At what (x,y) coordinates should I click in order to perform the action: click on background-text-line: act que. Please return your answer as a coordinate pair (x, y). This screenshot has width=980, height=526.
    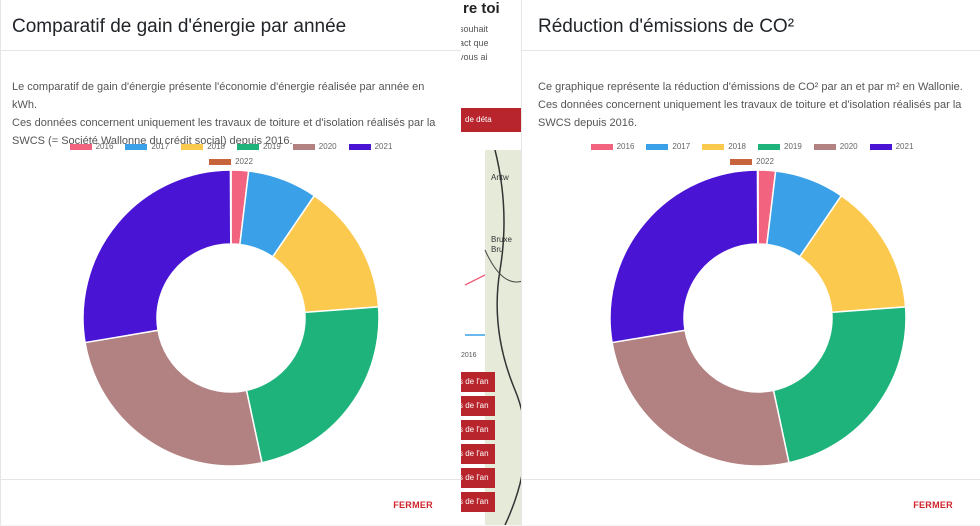
    Looking at the image, I should click on (474, 43).